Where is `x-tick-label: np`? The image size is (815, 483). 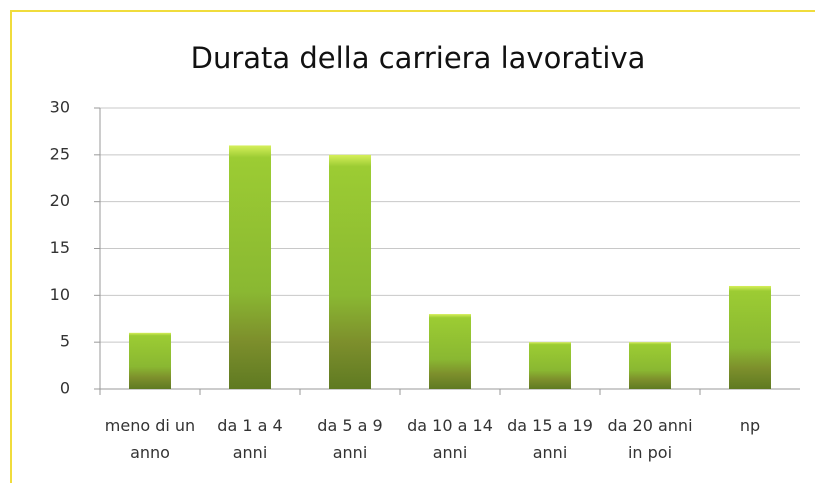 x-tick-label: np is located at coordinates (750, 425).